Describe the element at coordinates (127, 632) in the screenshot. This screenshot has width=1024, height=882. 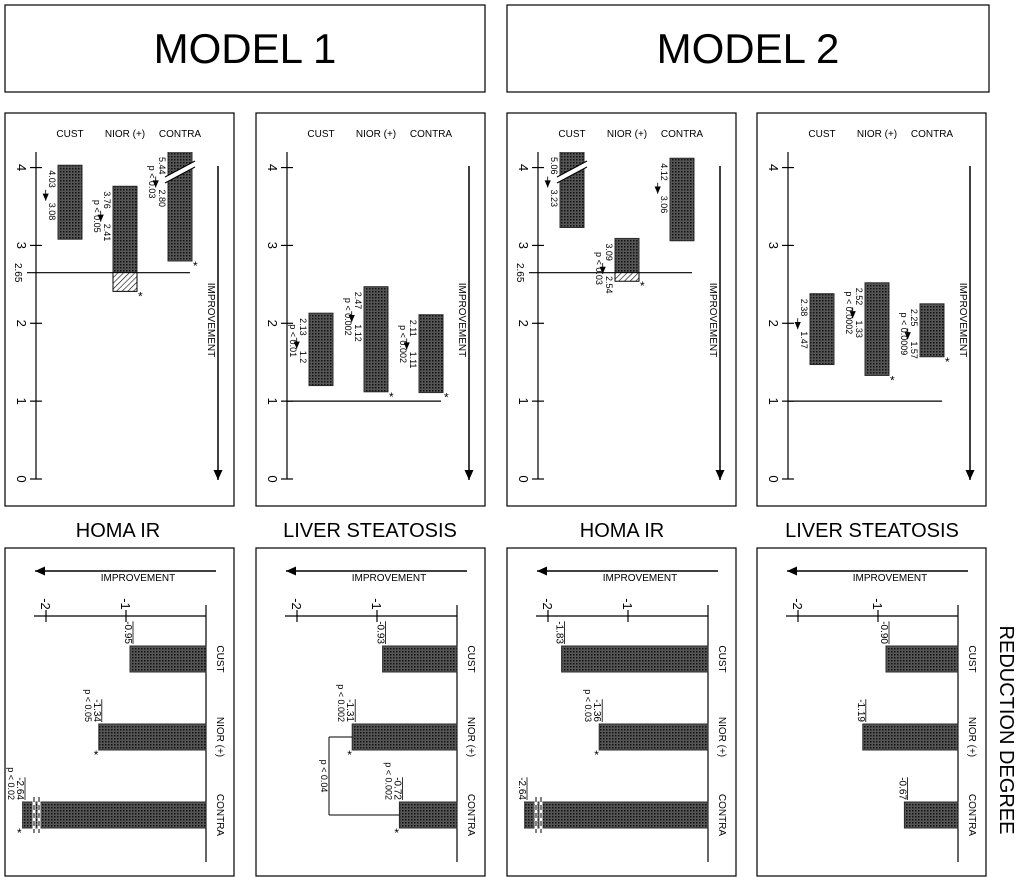
I see `value-label: -0.95` at that location.